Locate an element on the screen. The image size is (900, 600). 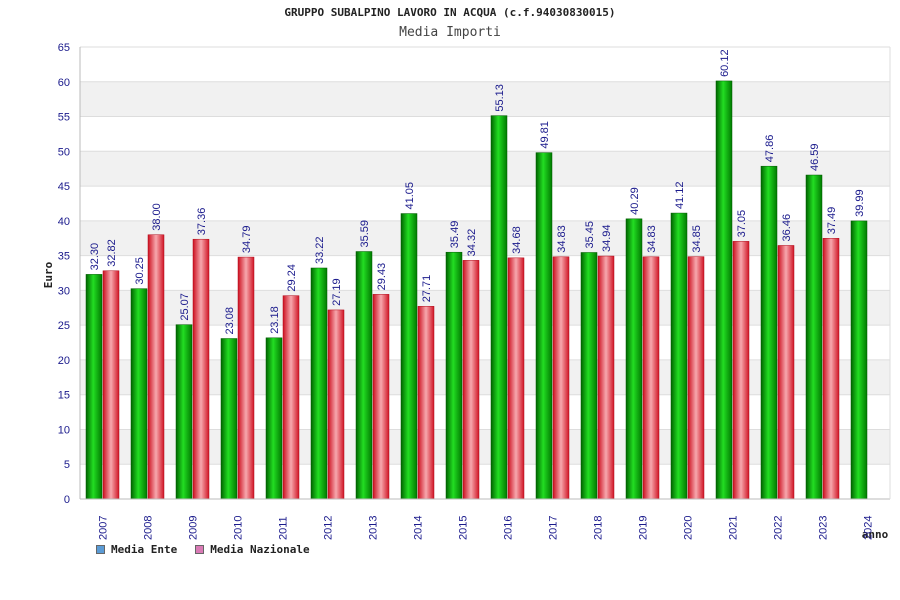
data-label: 49.81 is located at coordinates (545, 135).